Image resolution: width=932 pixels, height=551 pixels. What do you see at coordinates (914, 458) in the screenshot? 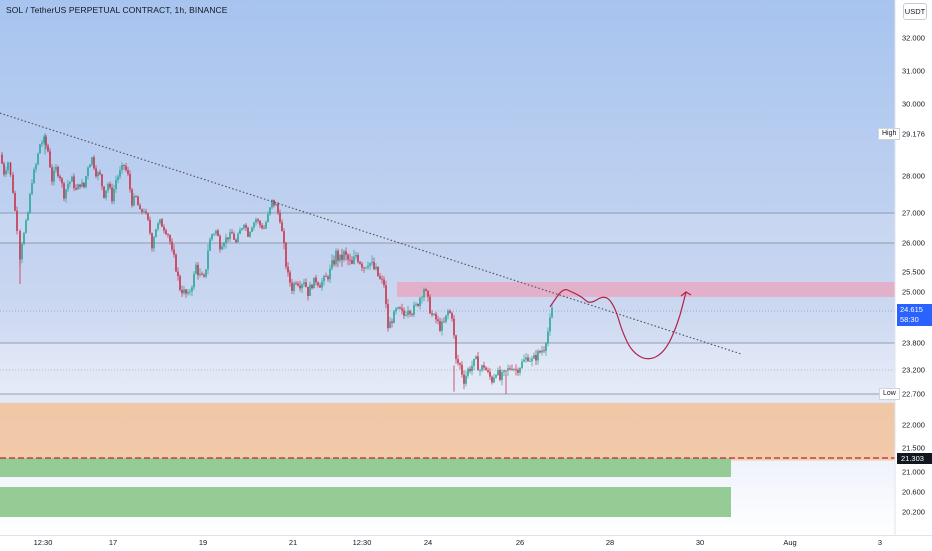
I see `marker-price-tag: 21.303` at bounding box center [914, 458].